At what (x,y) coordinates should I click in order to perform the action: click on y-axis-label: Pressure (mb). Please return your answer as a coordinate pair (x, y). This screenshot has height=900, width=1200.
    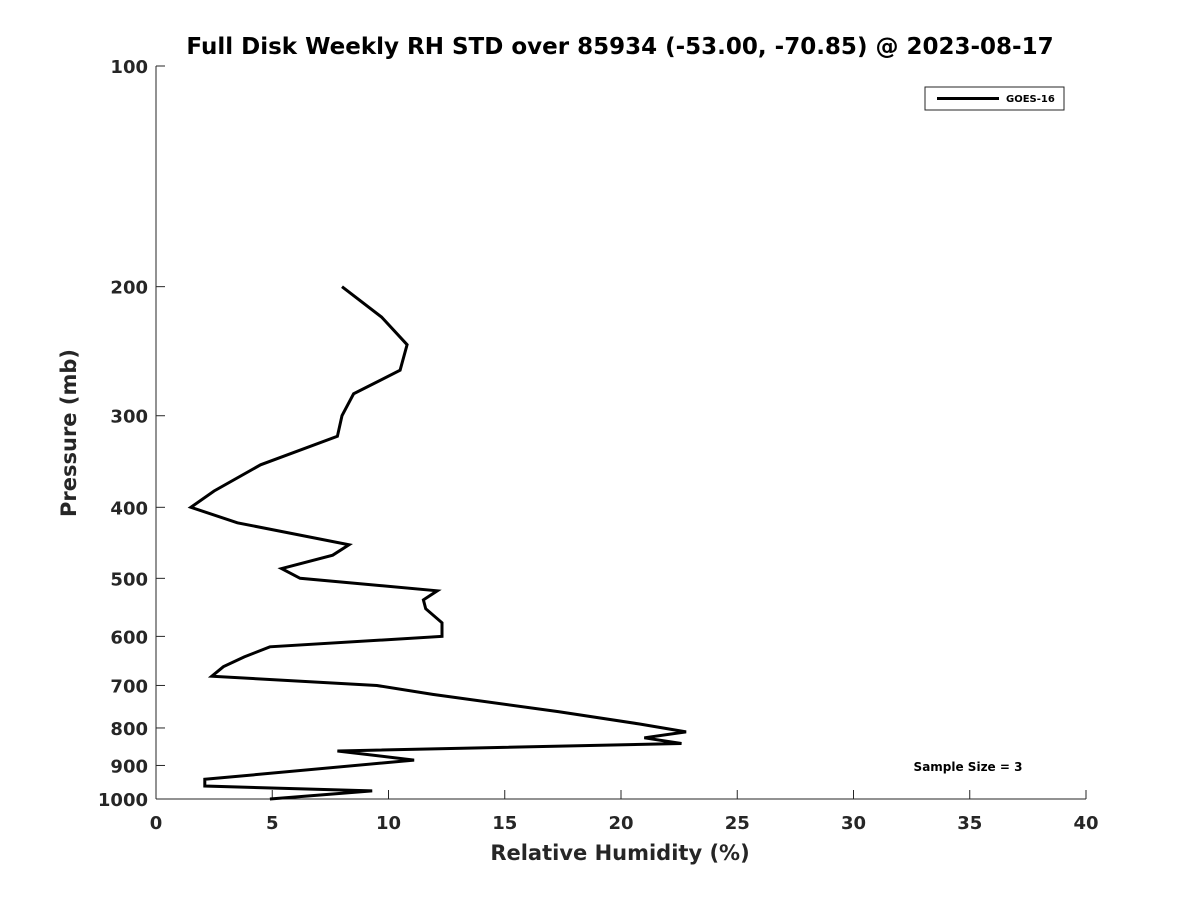
    Looking at the image, I should click on (69, 433).